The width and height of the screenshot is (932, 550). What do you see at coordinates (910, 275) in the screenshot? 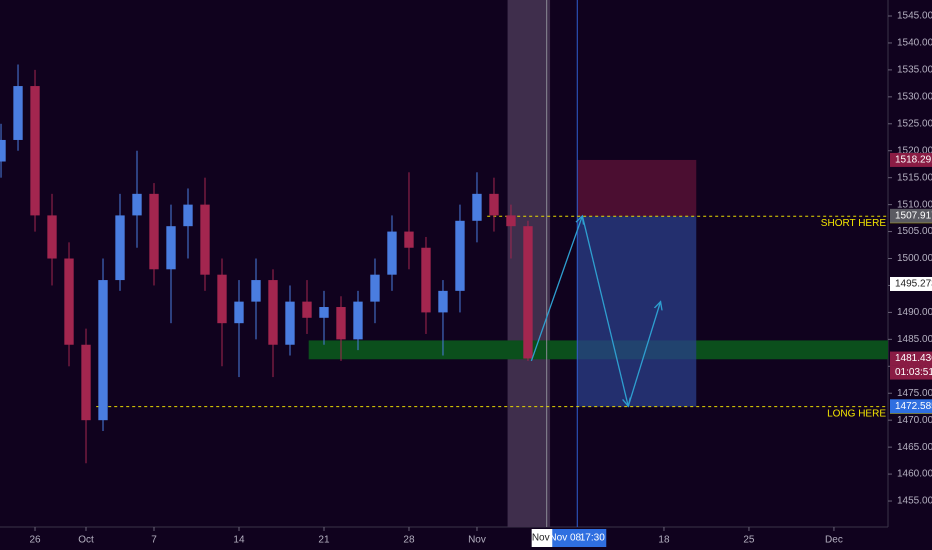
I see `y-axis-bg` at bounding box center [910, 275].